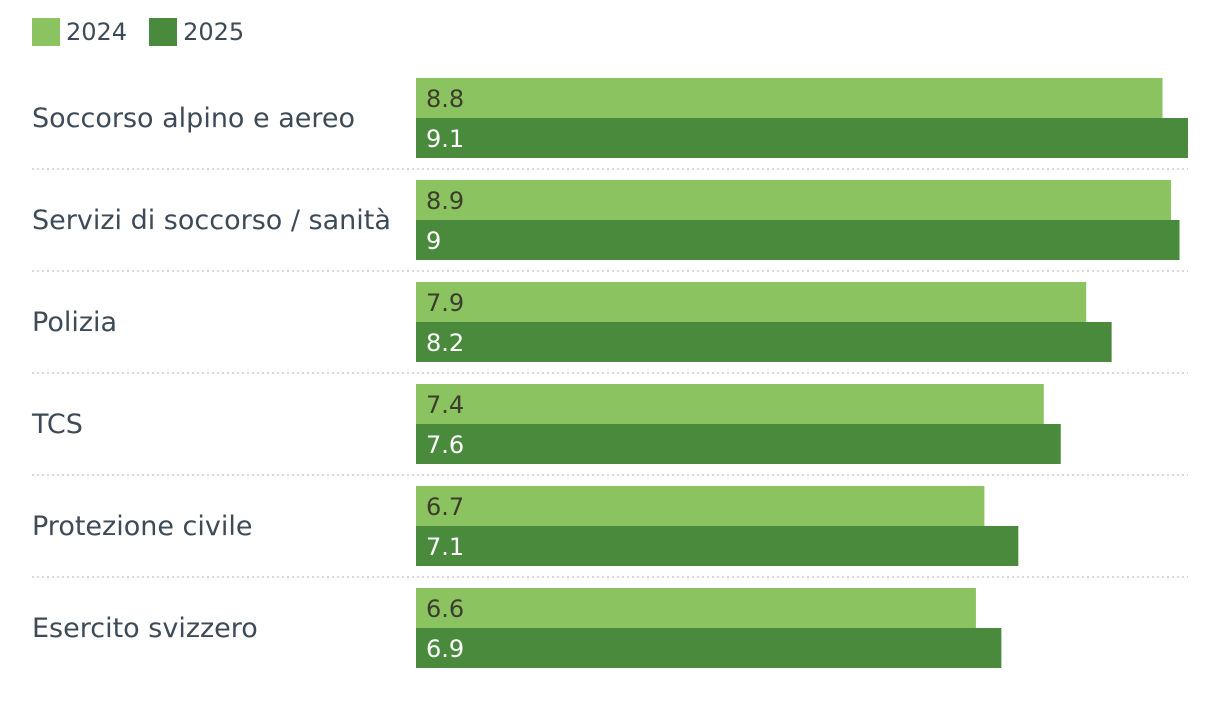  I want to click on value-label-2025: 7.1, so click(445, 547).